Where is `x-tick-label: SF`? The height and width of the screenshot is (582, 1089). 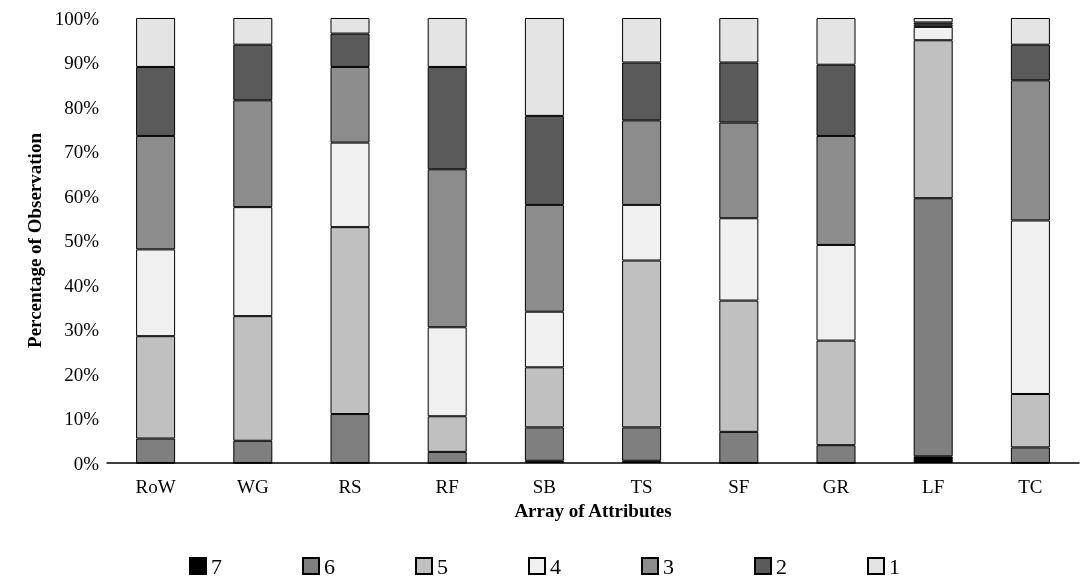 x-tick-label: SF is located at coordinates (739, 486).